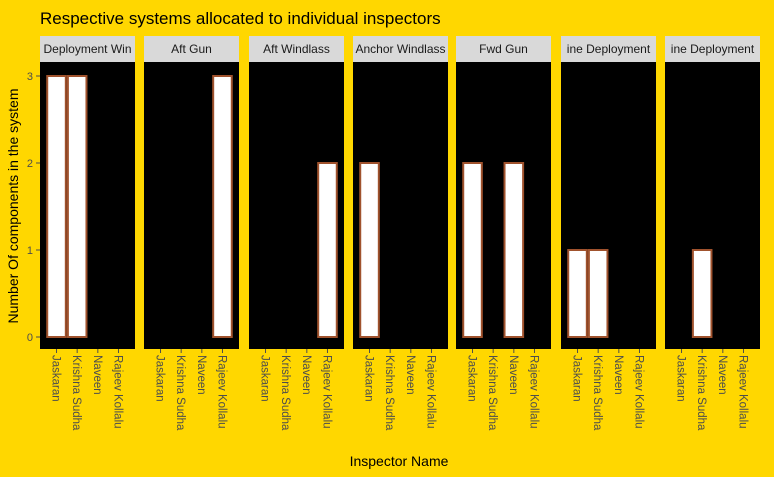 Image resolution: width=774 pixels, height=477 pixels. I want to click on facet-strip-label: Fwd Gun, so click(503, 49).